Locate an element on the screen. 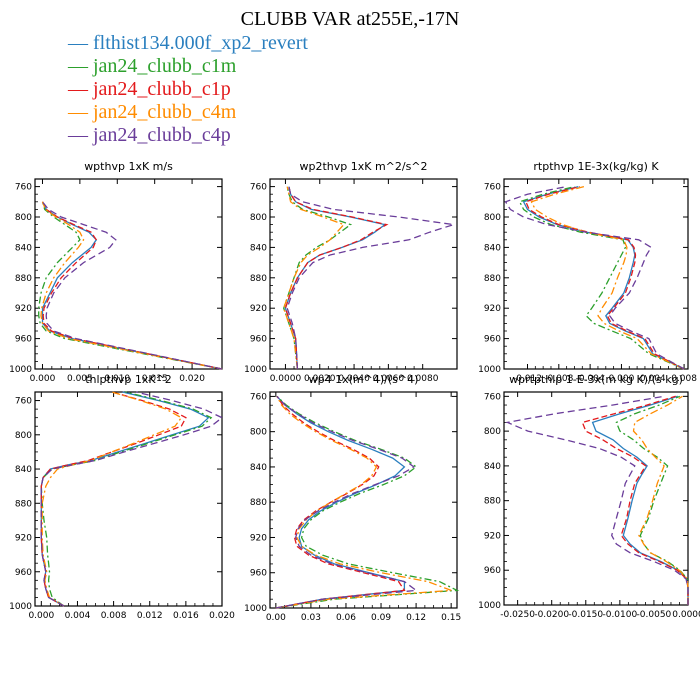 This screenshot has width=700, height=700. x-tick-label: 0.0060 is located at coordinates (389, 379).